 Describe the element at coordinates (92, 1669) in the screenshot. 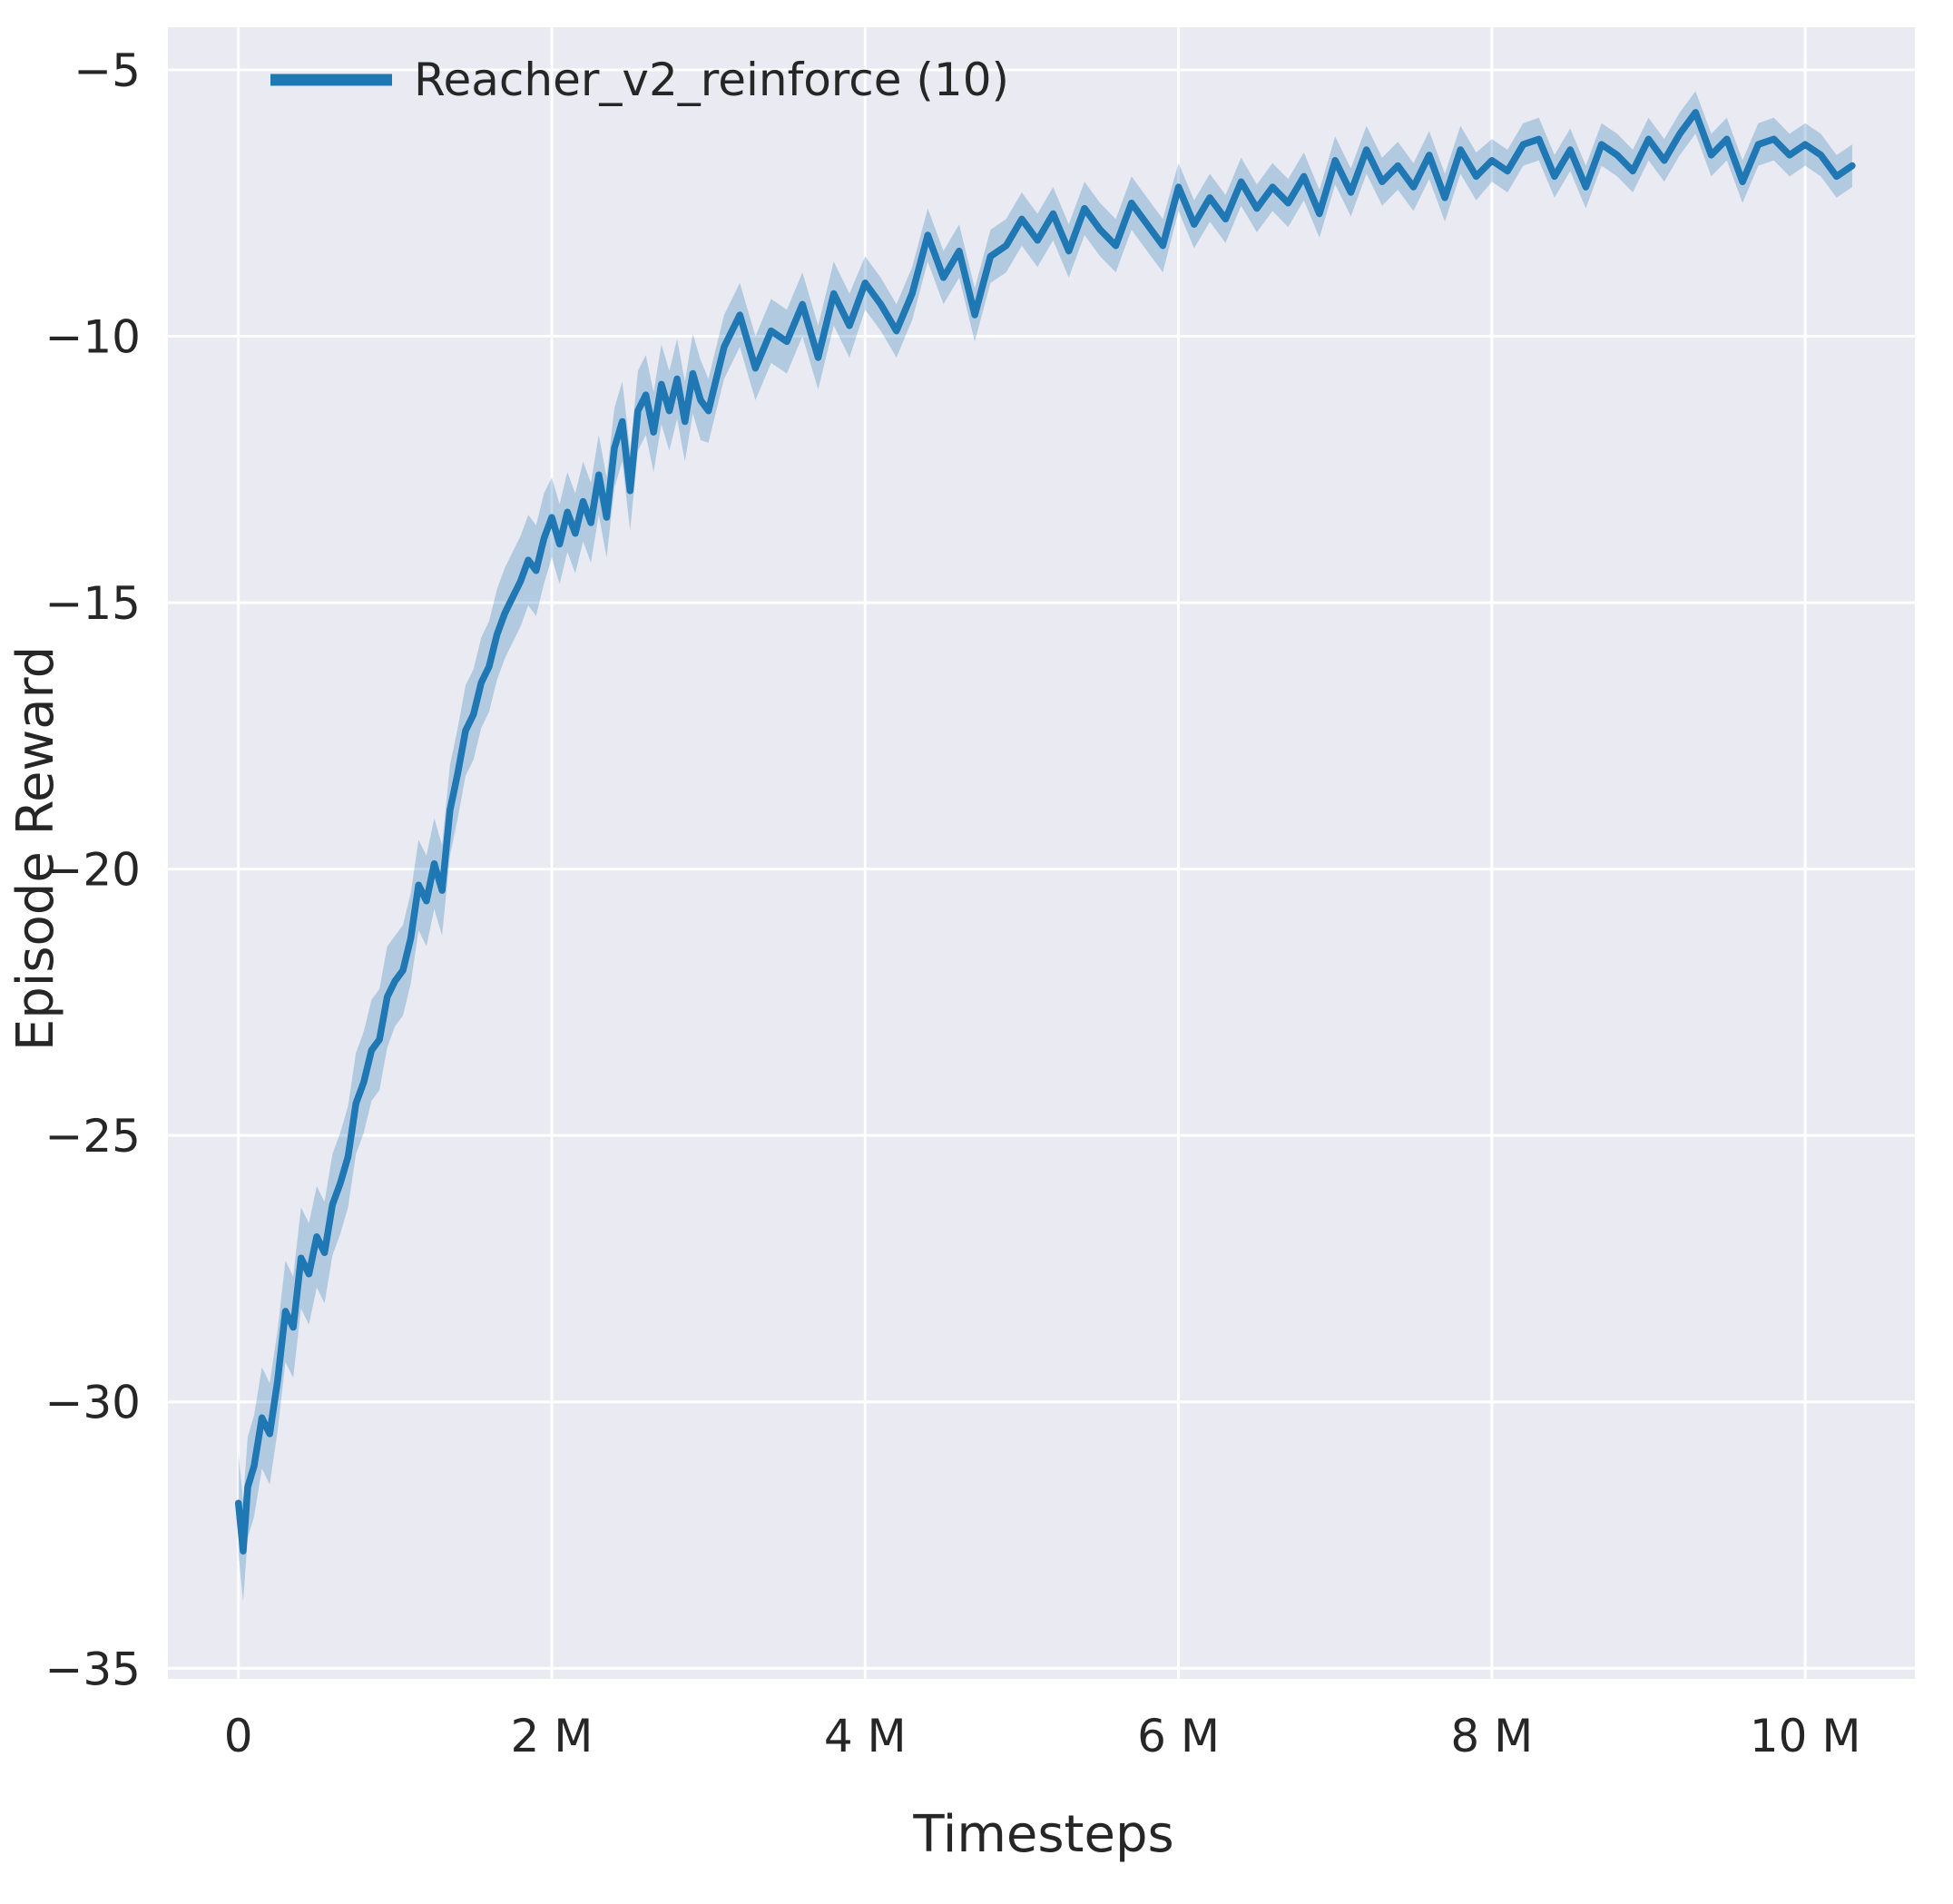

I see `y-tick-label: −35` at that location.